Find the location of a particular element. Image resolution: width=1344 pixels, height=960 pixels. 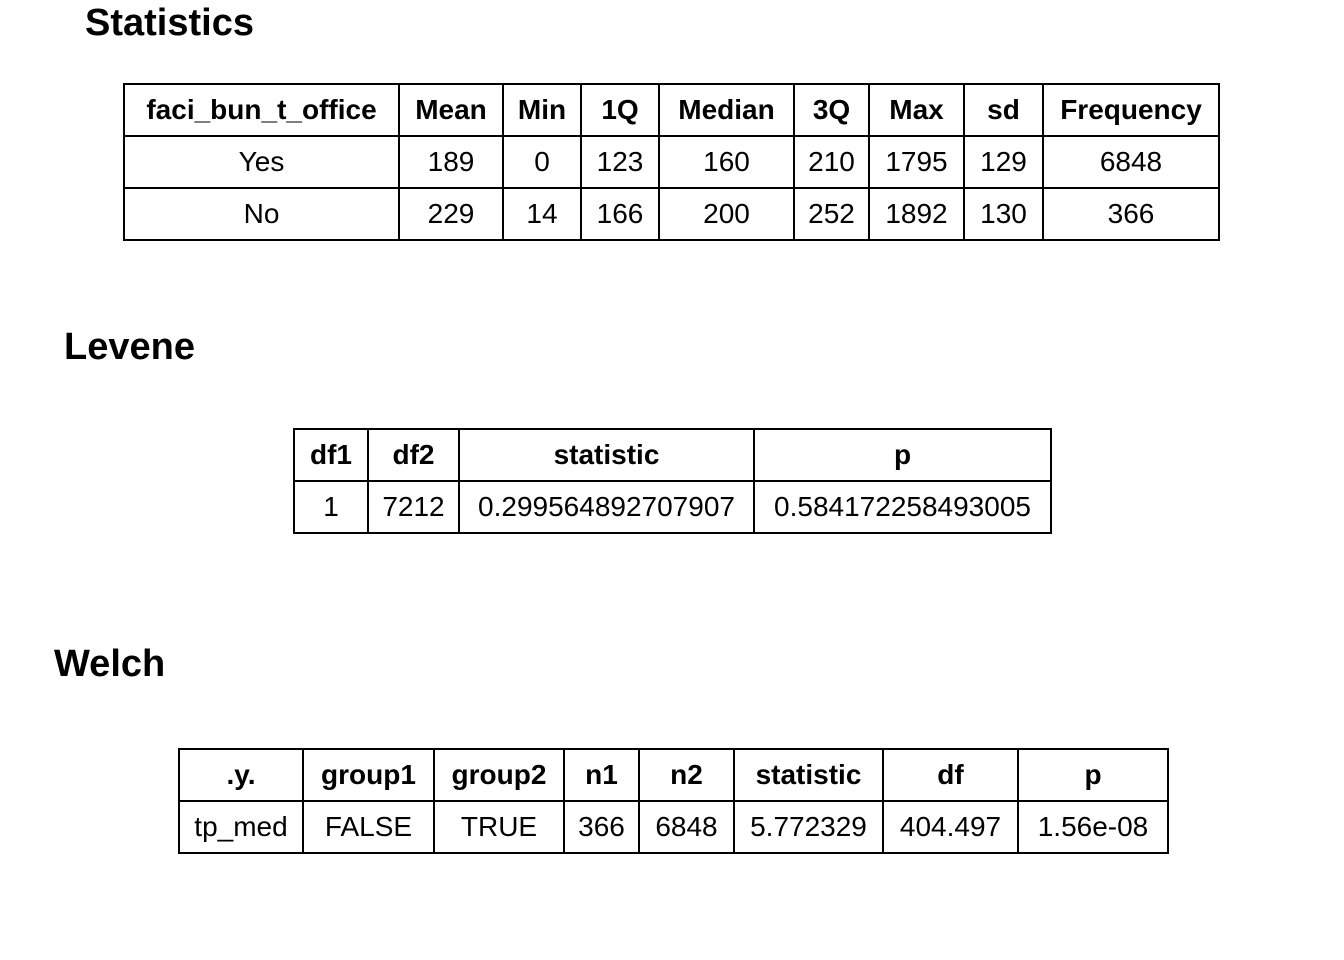

col-header-df: df is located at coordinates (950, 775).